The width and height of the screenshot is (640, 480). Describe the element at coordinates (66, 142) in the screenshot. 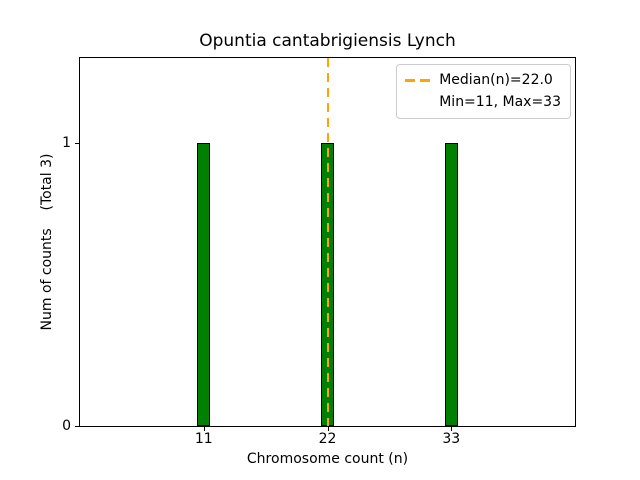

I see `y-tick-label-1: 1` at that location.